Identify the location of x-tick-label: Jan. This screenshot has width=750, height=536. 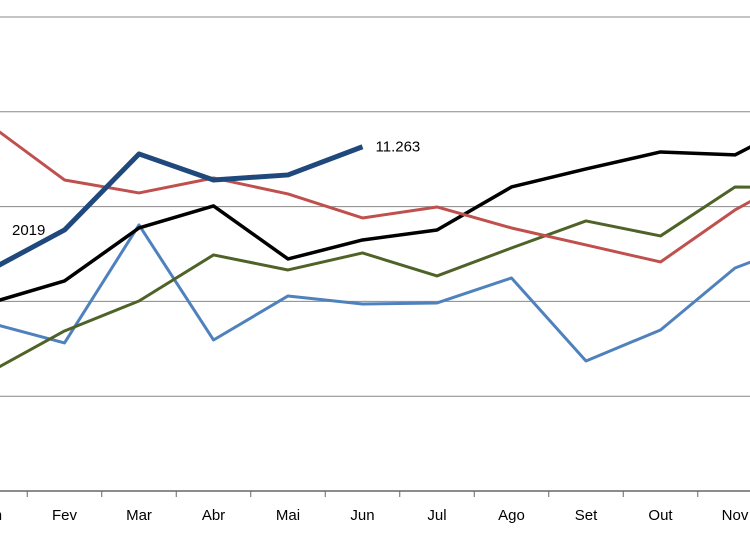
(1, 515).